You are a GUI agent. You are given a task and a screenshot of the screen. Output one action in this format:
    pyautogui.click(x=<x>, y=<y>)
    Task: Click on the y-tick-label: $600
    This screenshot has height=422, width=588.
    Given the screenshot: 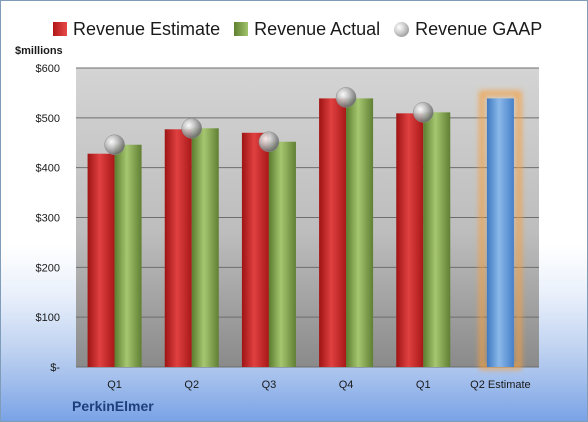 What is the action you would take?
    pyautogui.click(x=48, y=69)
    